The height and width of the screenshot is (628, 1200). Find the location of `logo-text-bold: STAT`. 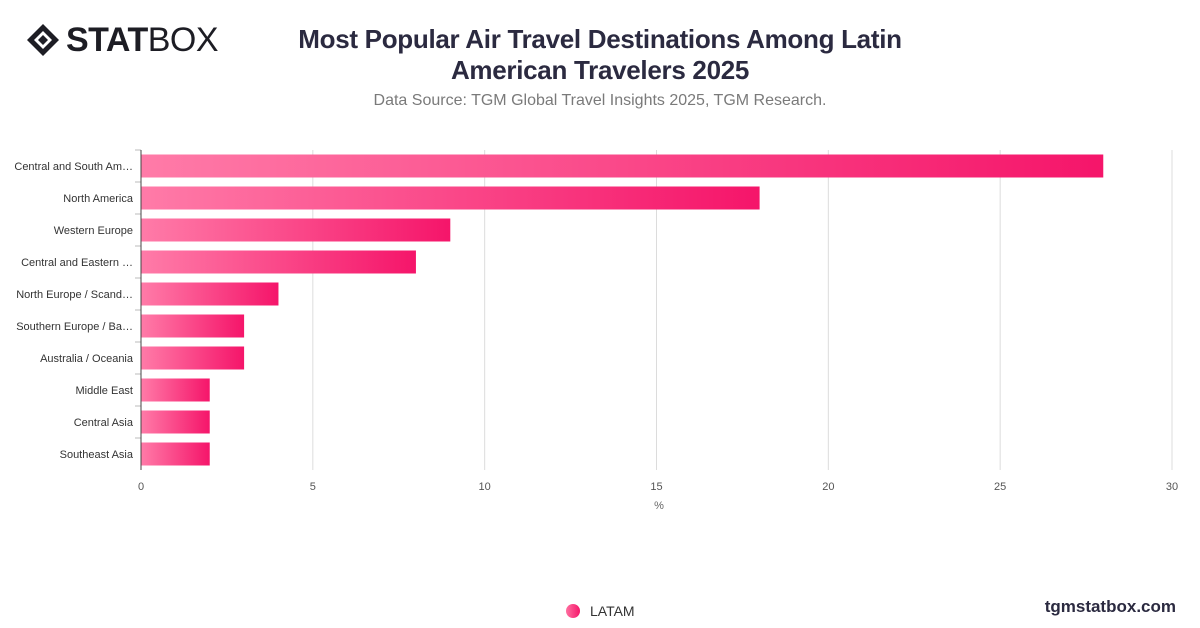

logo-text-bold: STAT is located at coordinates (107, 40).